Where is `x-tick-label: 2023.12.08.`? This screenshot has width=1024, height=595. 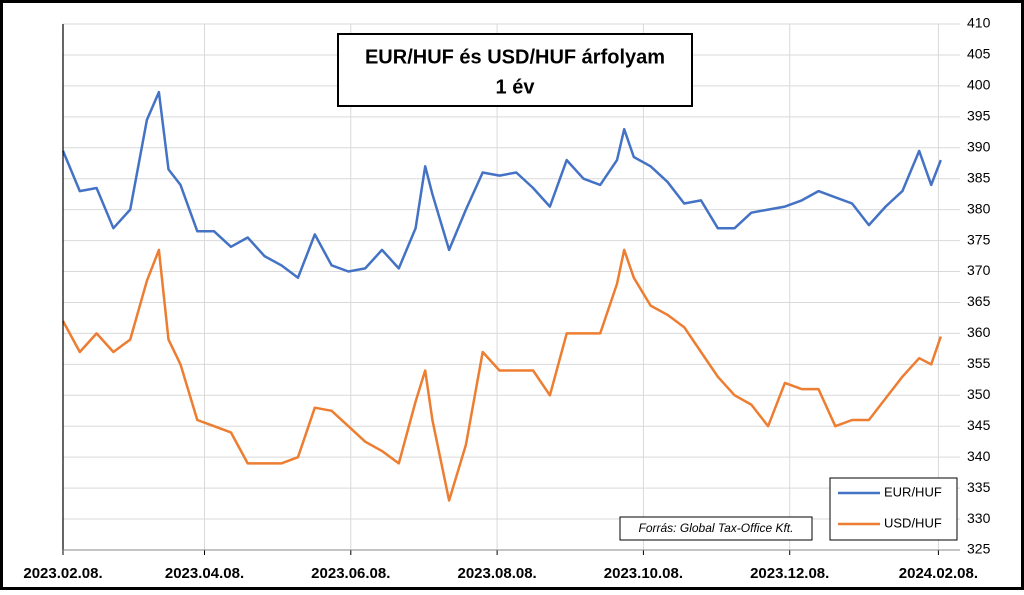
x-tick-label: 2023.12.08. is located at coordinates (789, 573).